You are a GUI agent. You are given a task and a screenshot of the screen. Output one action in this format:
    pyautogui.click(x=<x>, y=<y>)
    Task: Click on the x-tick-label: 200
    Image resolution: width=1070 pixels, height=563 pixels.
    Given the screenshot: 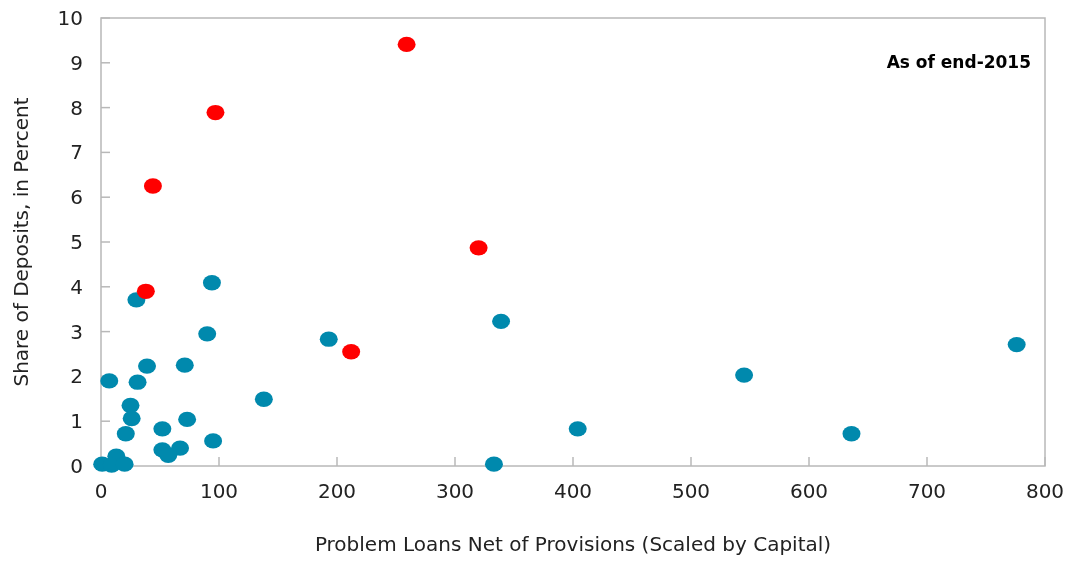 What is the action you would take?
    pyautogui.click(x=337, y=491)
    